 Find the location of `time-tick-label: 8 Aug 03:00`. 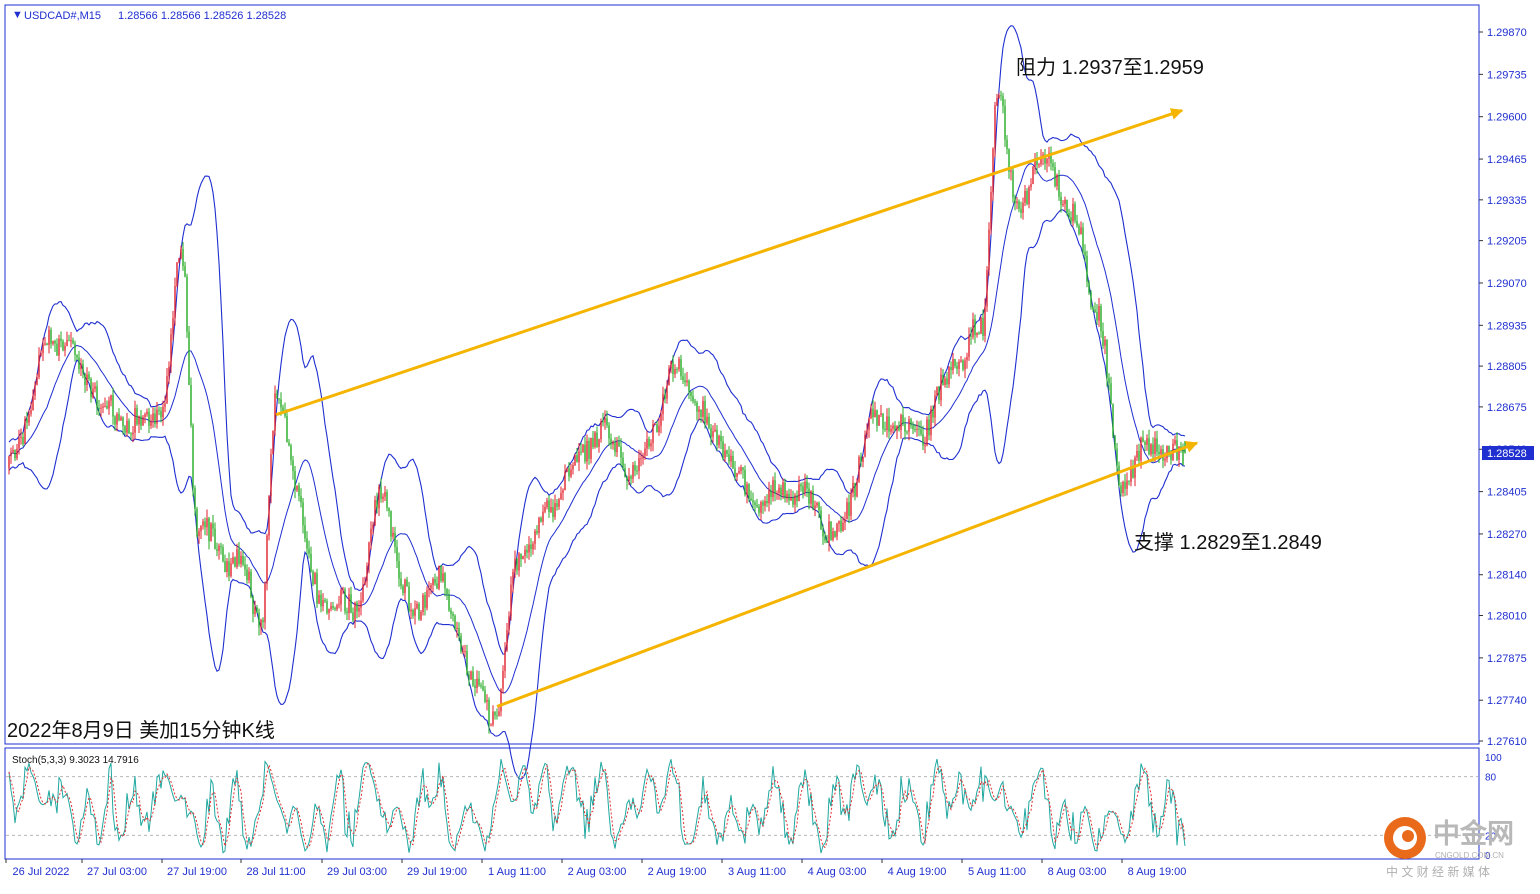

time-tick-label: 8 Aug 03:00 is located at coordinates (1077, 872).